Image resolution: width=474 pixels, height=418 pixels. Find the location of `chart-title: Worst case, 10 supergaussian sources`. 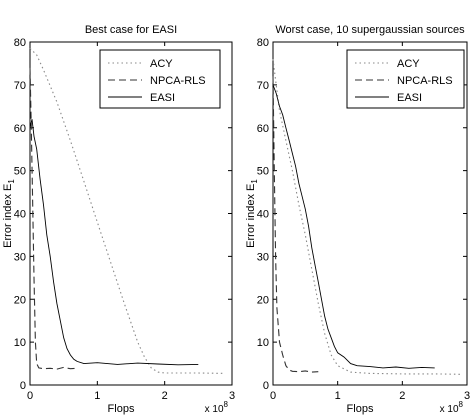

chart-title: Worst case, 10 supergaussian sources is located at coordinates (370, 30).